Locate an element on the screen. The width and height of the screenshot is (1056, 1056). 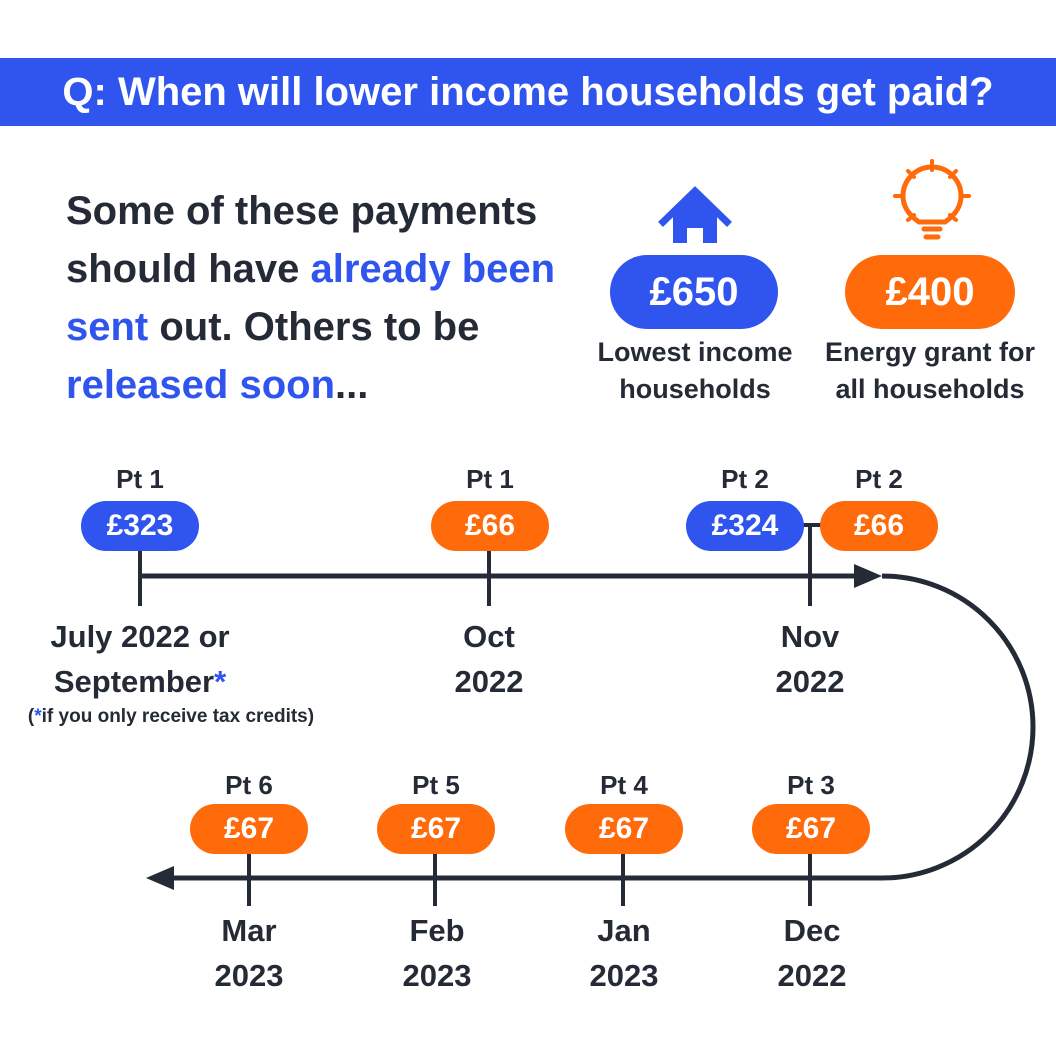
payment-part-label: Pt 5 is located at coordinates (436, 785).